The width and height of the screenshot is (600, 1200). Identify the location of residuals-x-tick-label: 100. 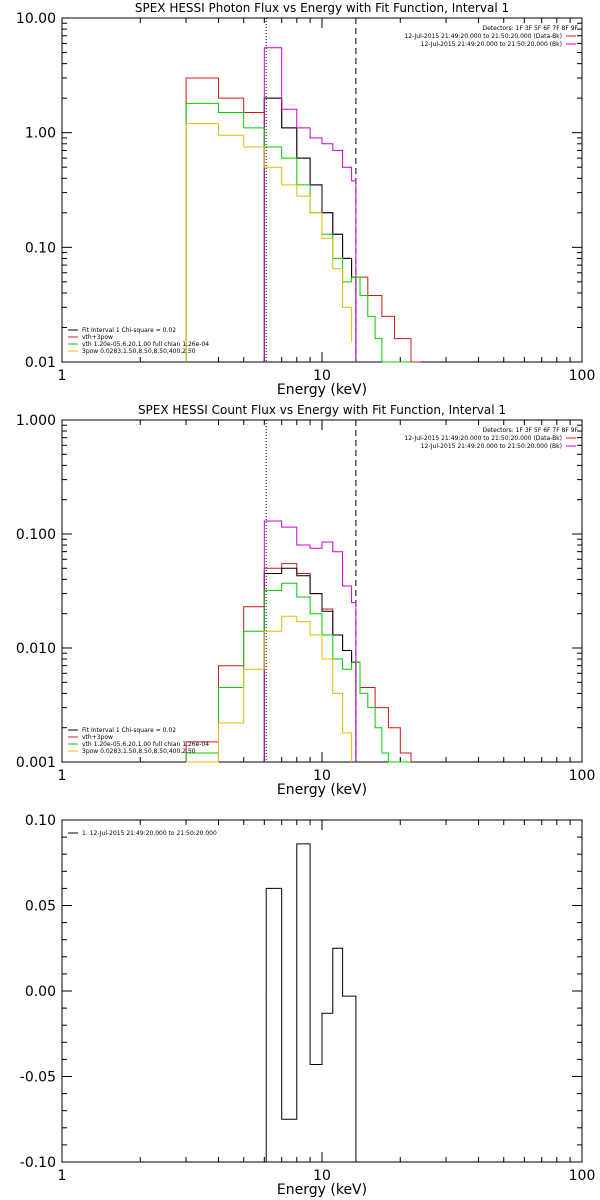
(582, 1176).